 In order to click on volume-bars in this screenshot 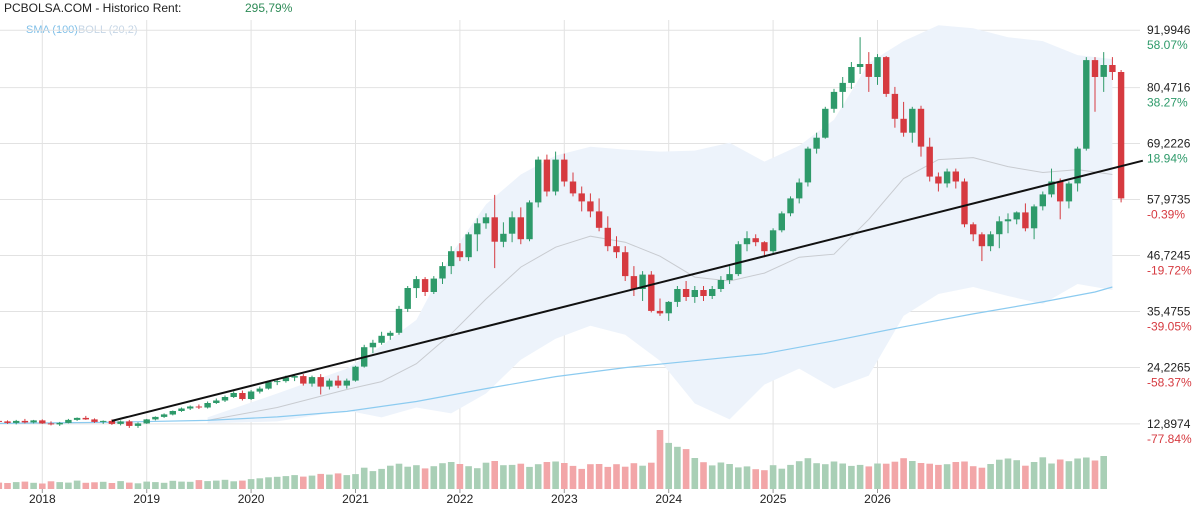, I will do `click(553, 459)`.